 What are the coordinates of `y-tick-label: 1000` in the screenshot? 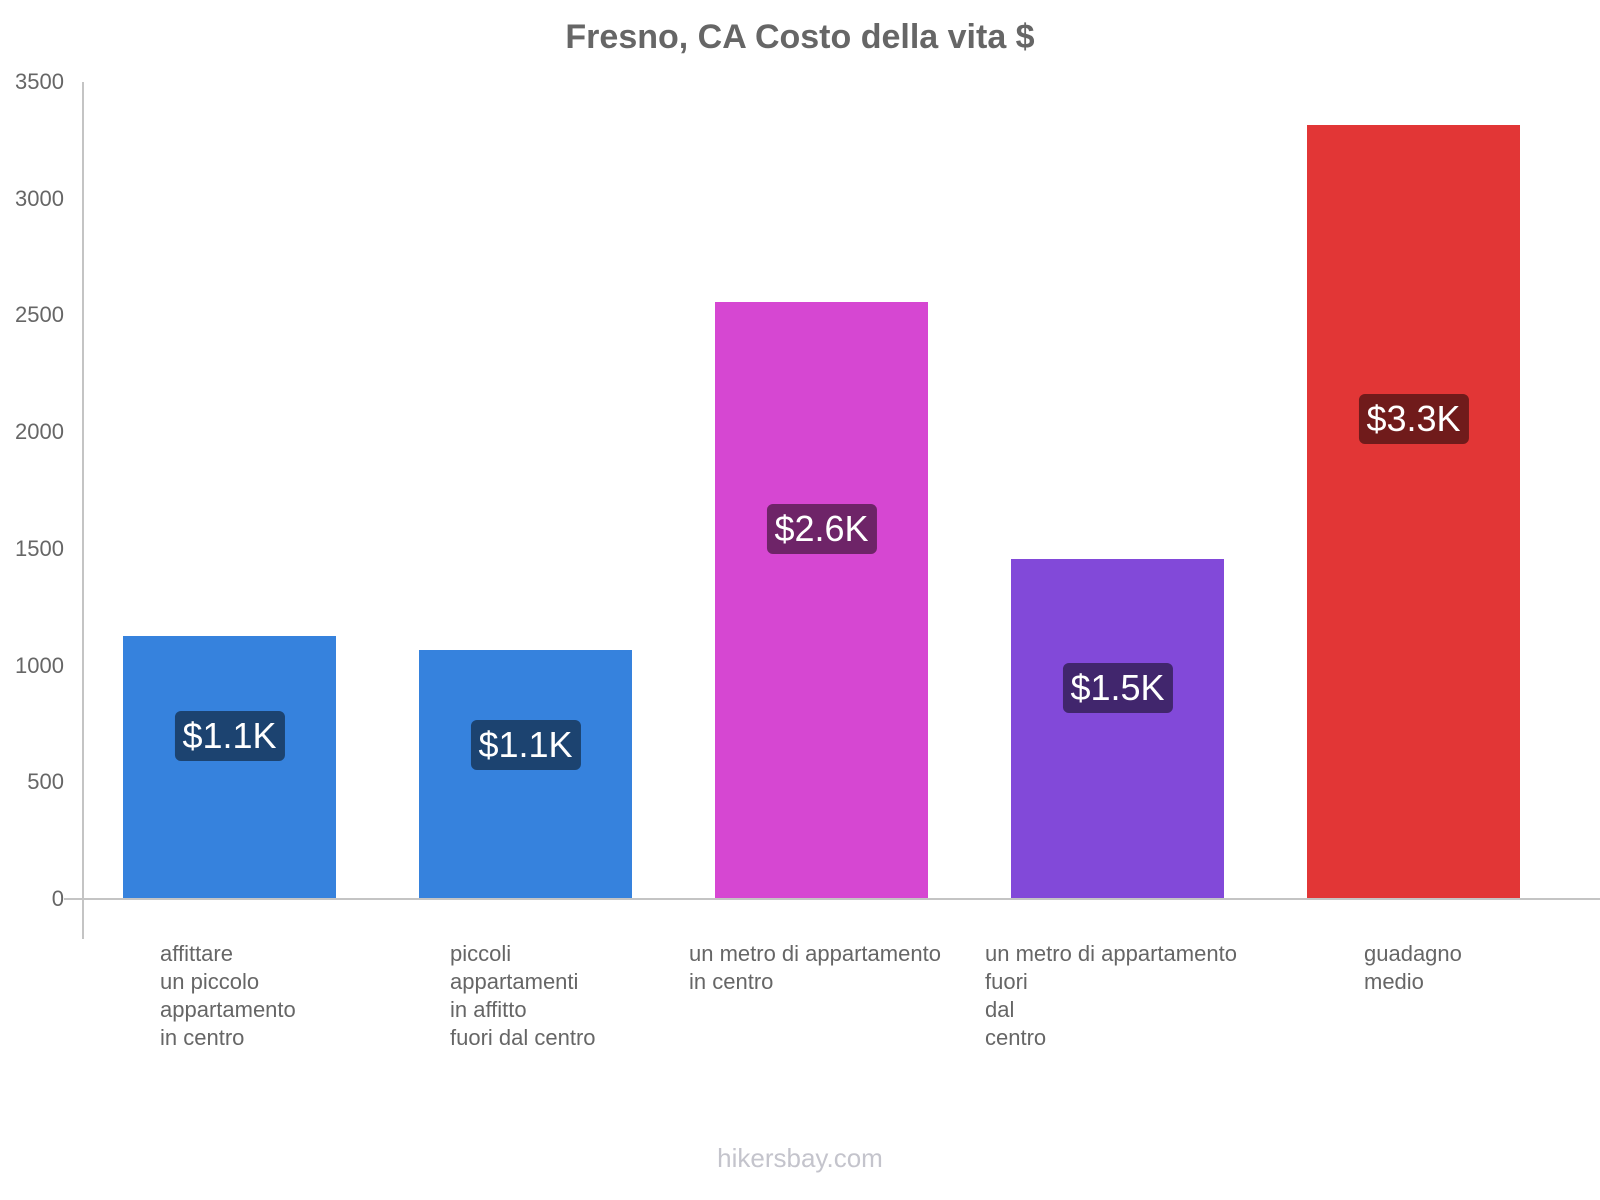 It's located at (39, 665).